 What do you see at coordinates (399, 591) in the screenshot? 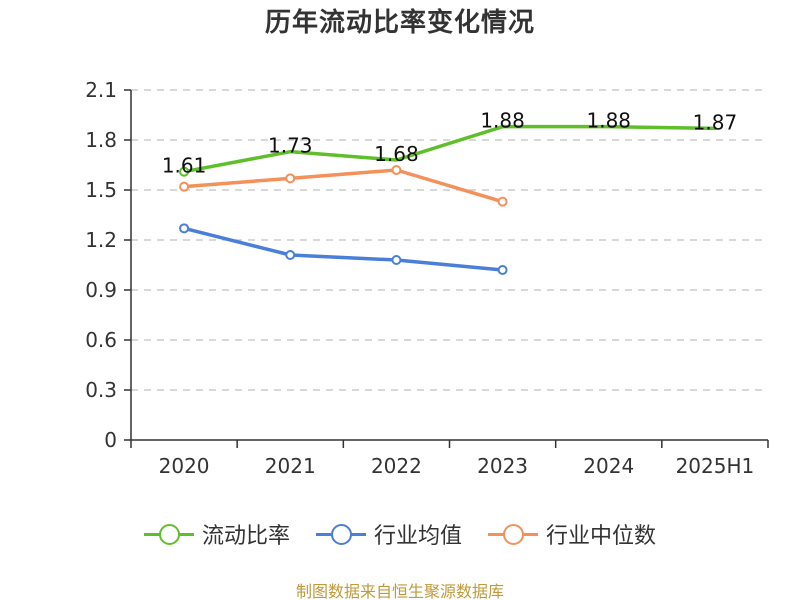
I see `data-source-note: 制图数据来自恒生聚源数据库` at bounding box center [399, 591].